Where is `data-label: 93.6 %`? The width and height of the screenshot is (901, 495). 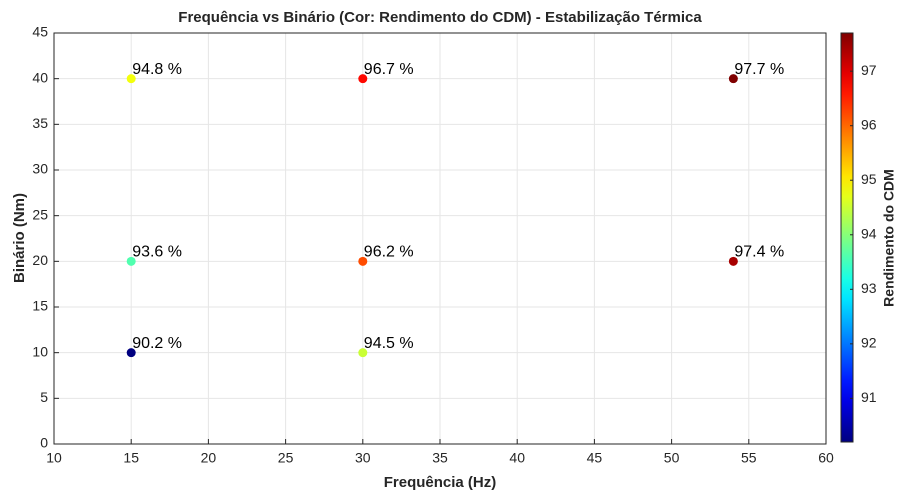 data-label: 93.6 % is located at coordinates (157, 252).